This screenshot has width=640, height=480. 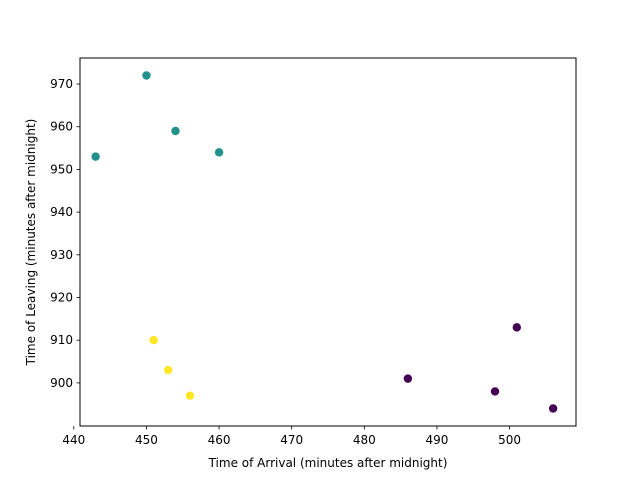 I want to click on y-tick-label: 900, so click(x=61, y=383).